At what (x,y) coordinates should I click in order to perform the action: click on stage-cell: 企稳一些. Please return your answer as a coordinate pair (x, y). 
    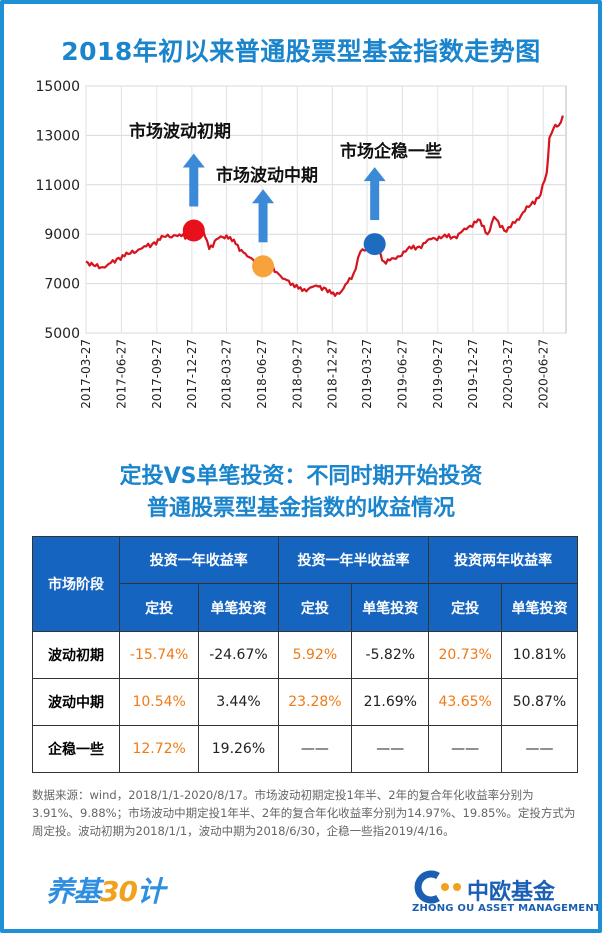
    Looking at the image, I should click on (76, 749).